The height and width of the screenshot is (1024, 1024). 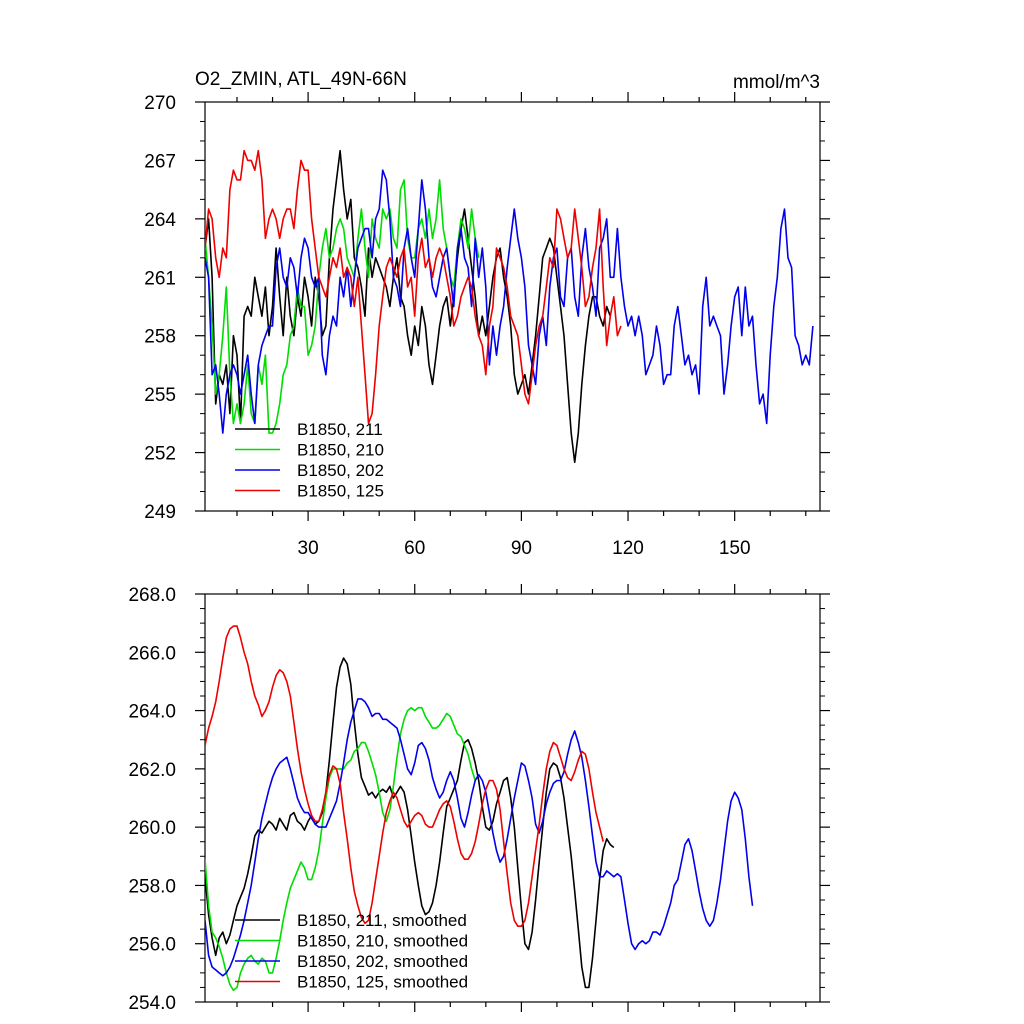 What do you see at coordinates (152, 770) in the screenshot?
I see `y-tick-label: 262.0` at bounding box center [152, 770].